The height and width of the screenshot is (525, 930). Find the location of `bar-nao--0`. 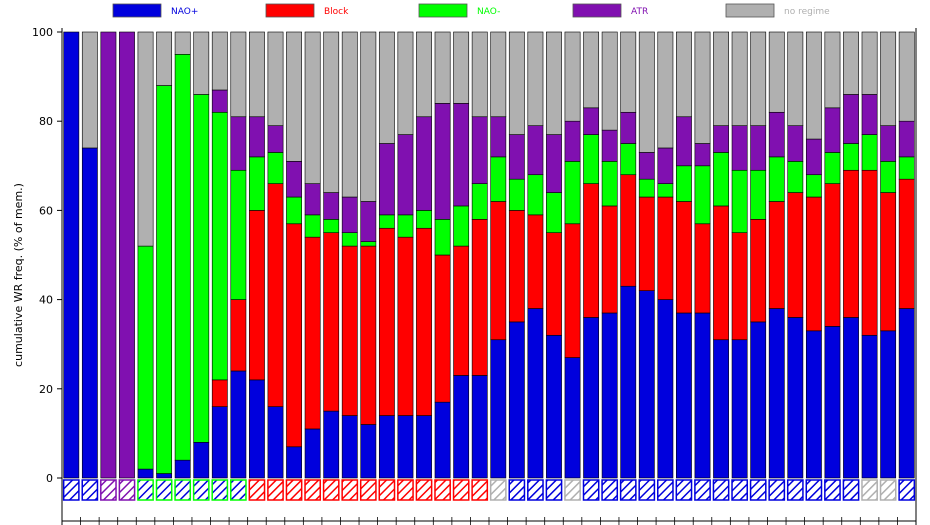

bar-nao--0 is located at coordinates (71, 255).